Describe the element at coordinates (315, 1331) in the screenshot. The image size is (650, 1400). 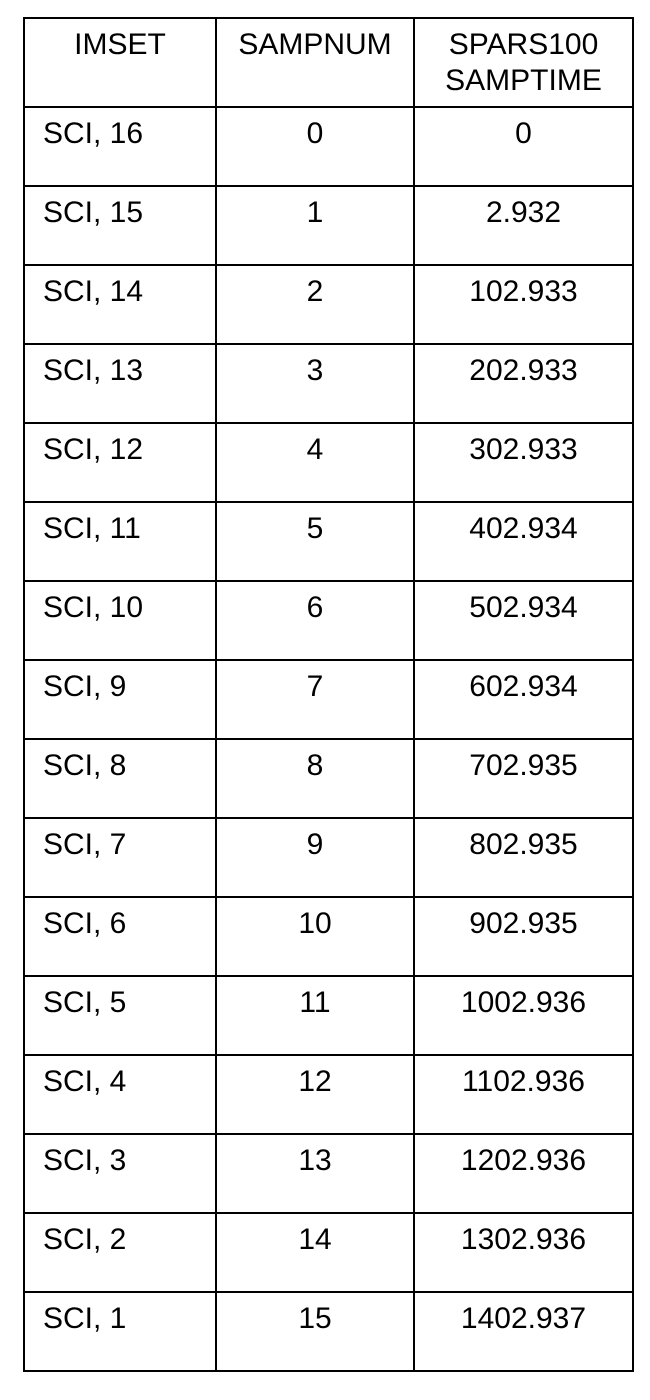
I see `cell-sampnum: 15` at that location.